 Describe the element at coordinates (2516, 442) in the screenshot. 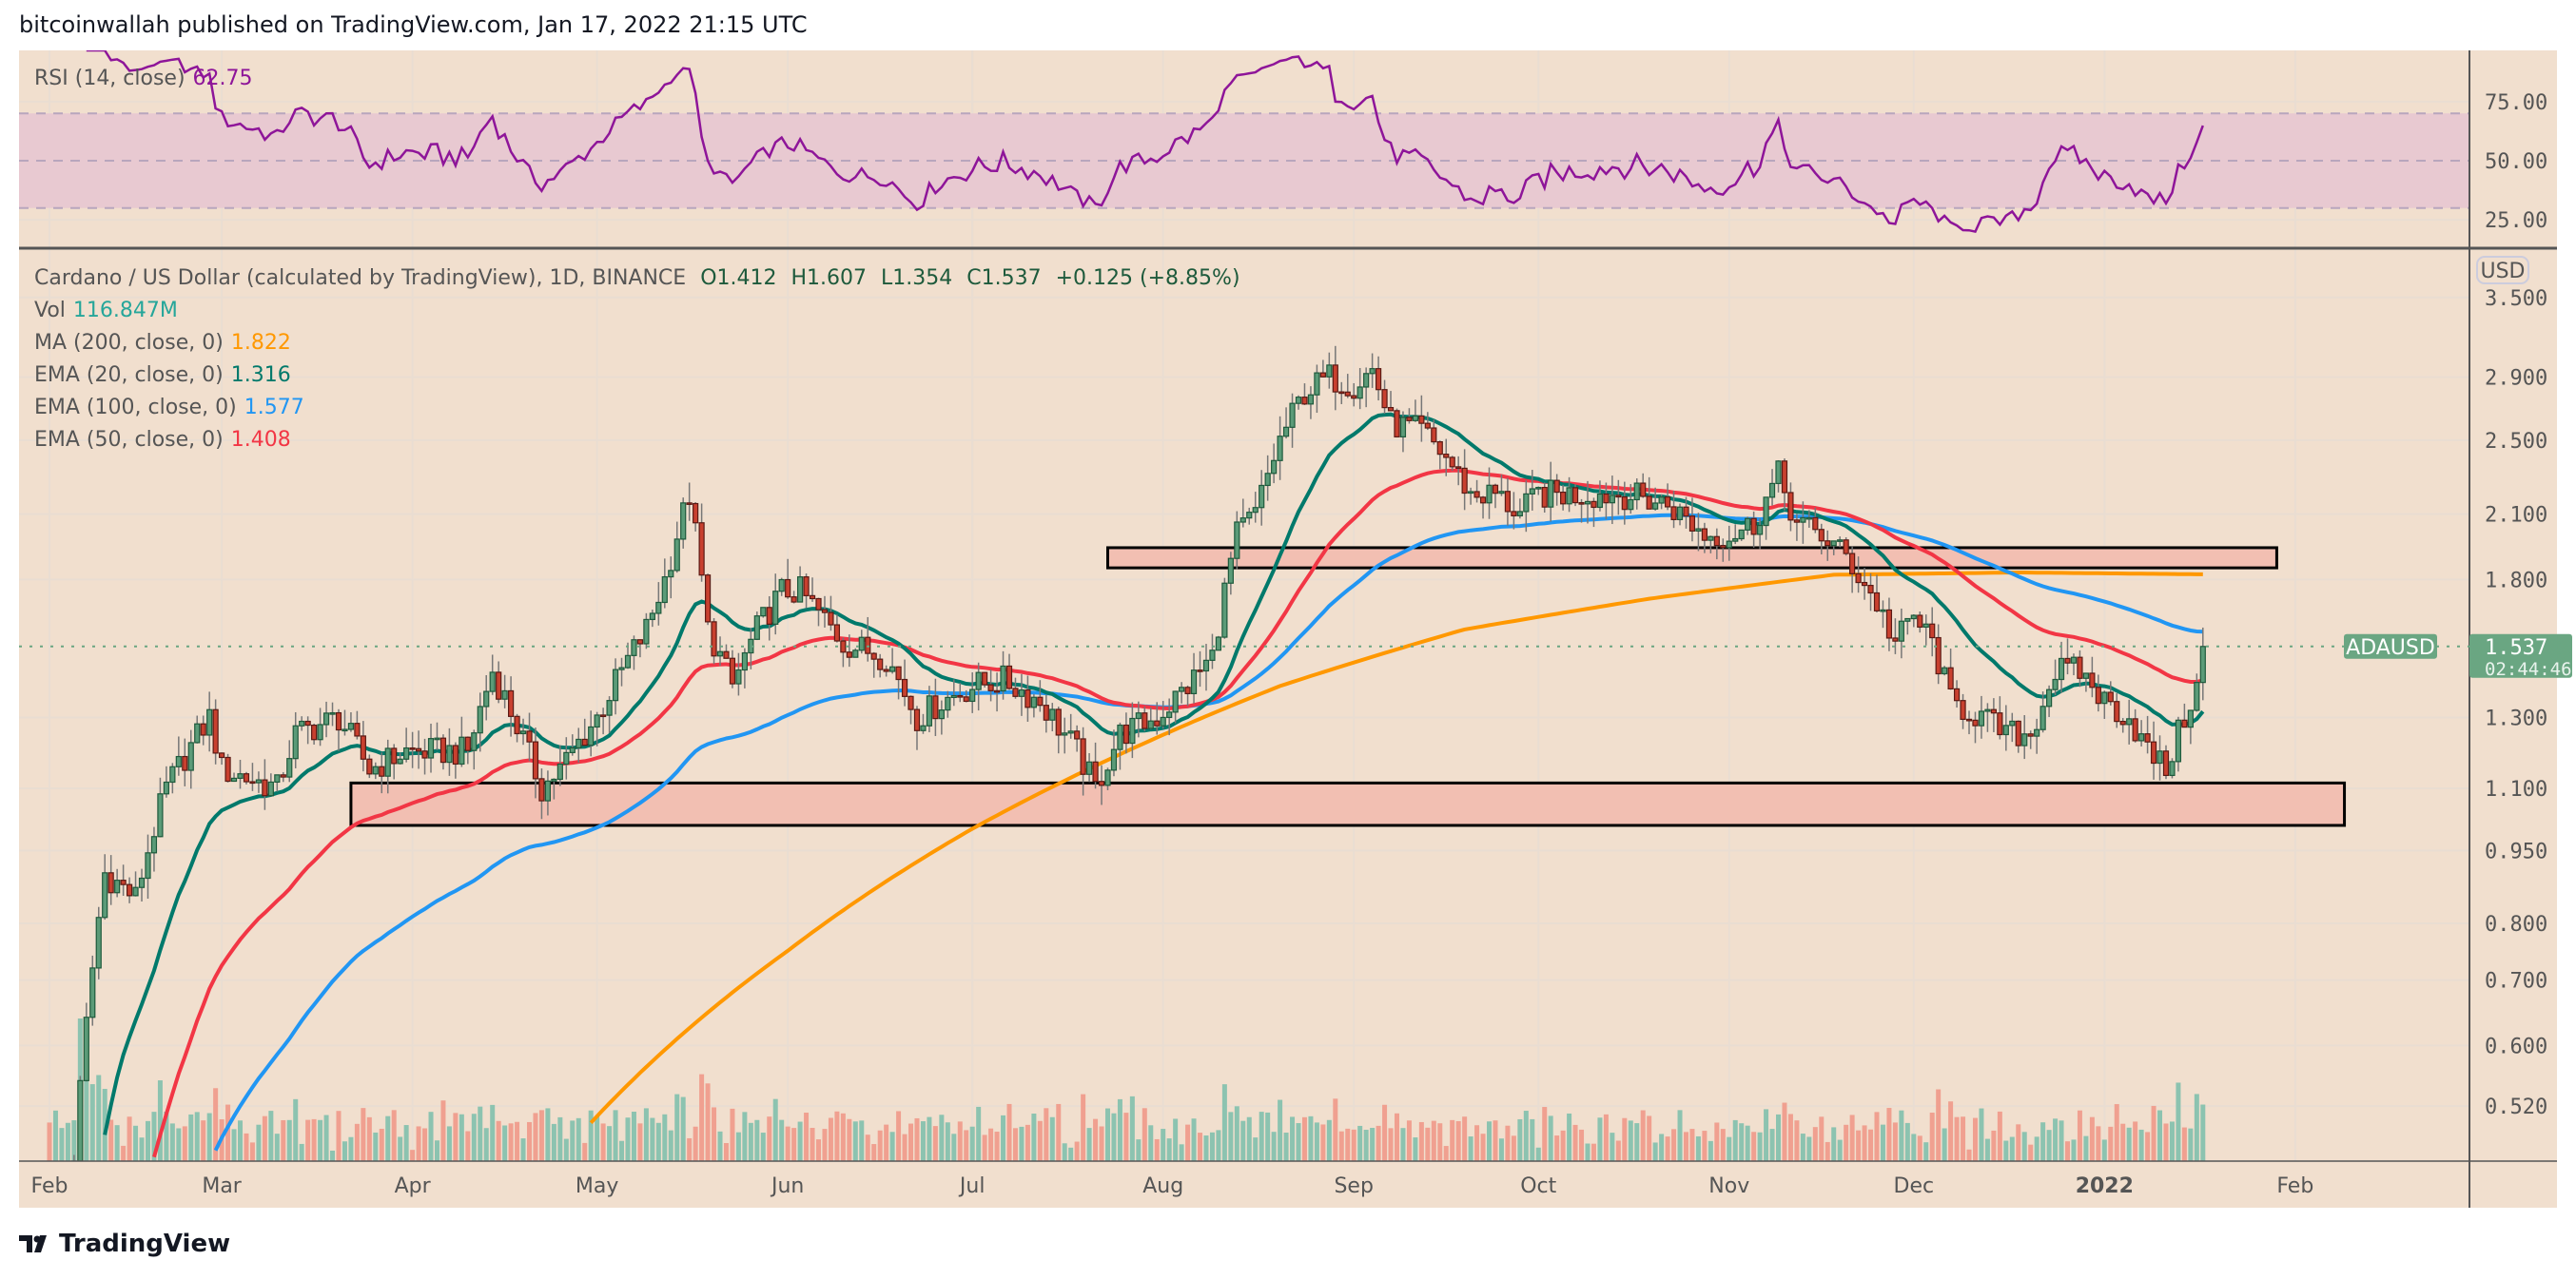

I see `price-tick-label: 2.500` at that location.